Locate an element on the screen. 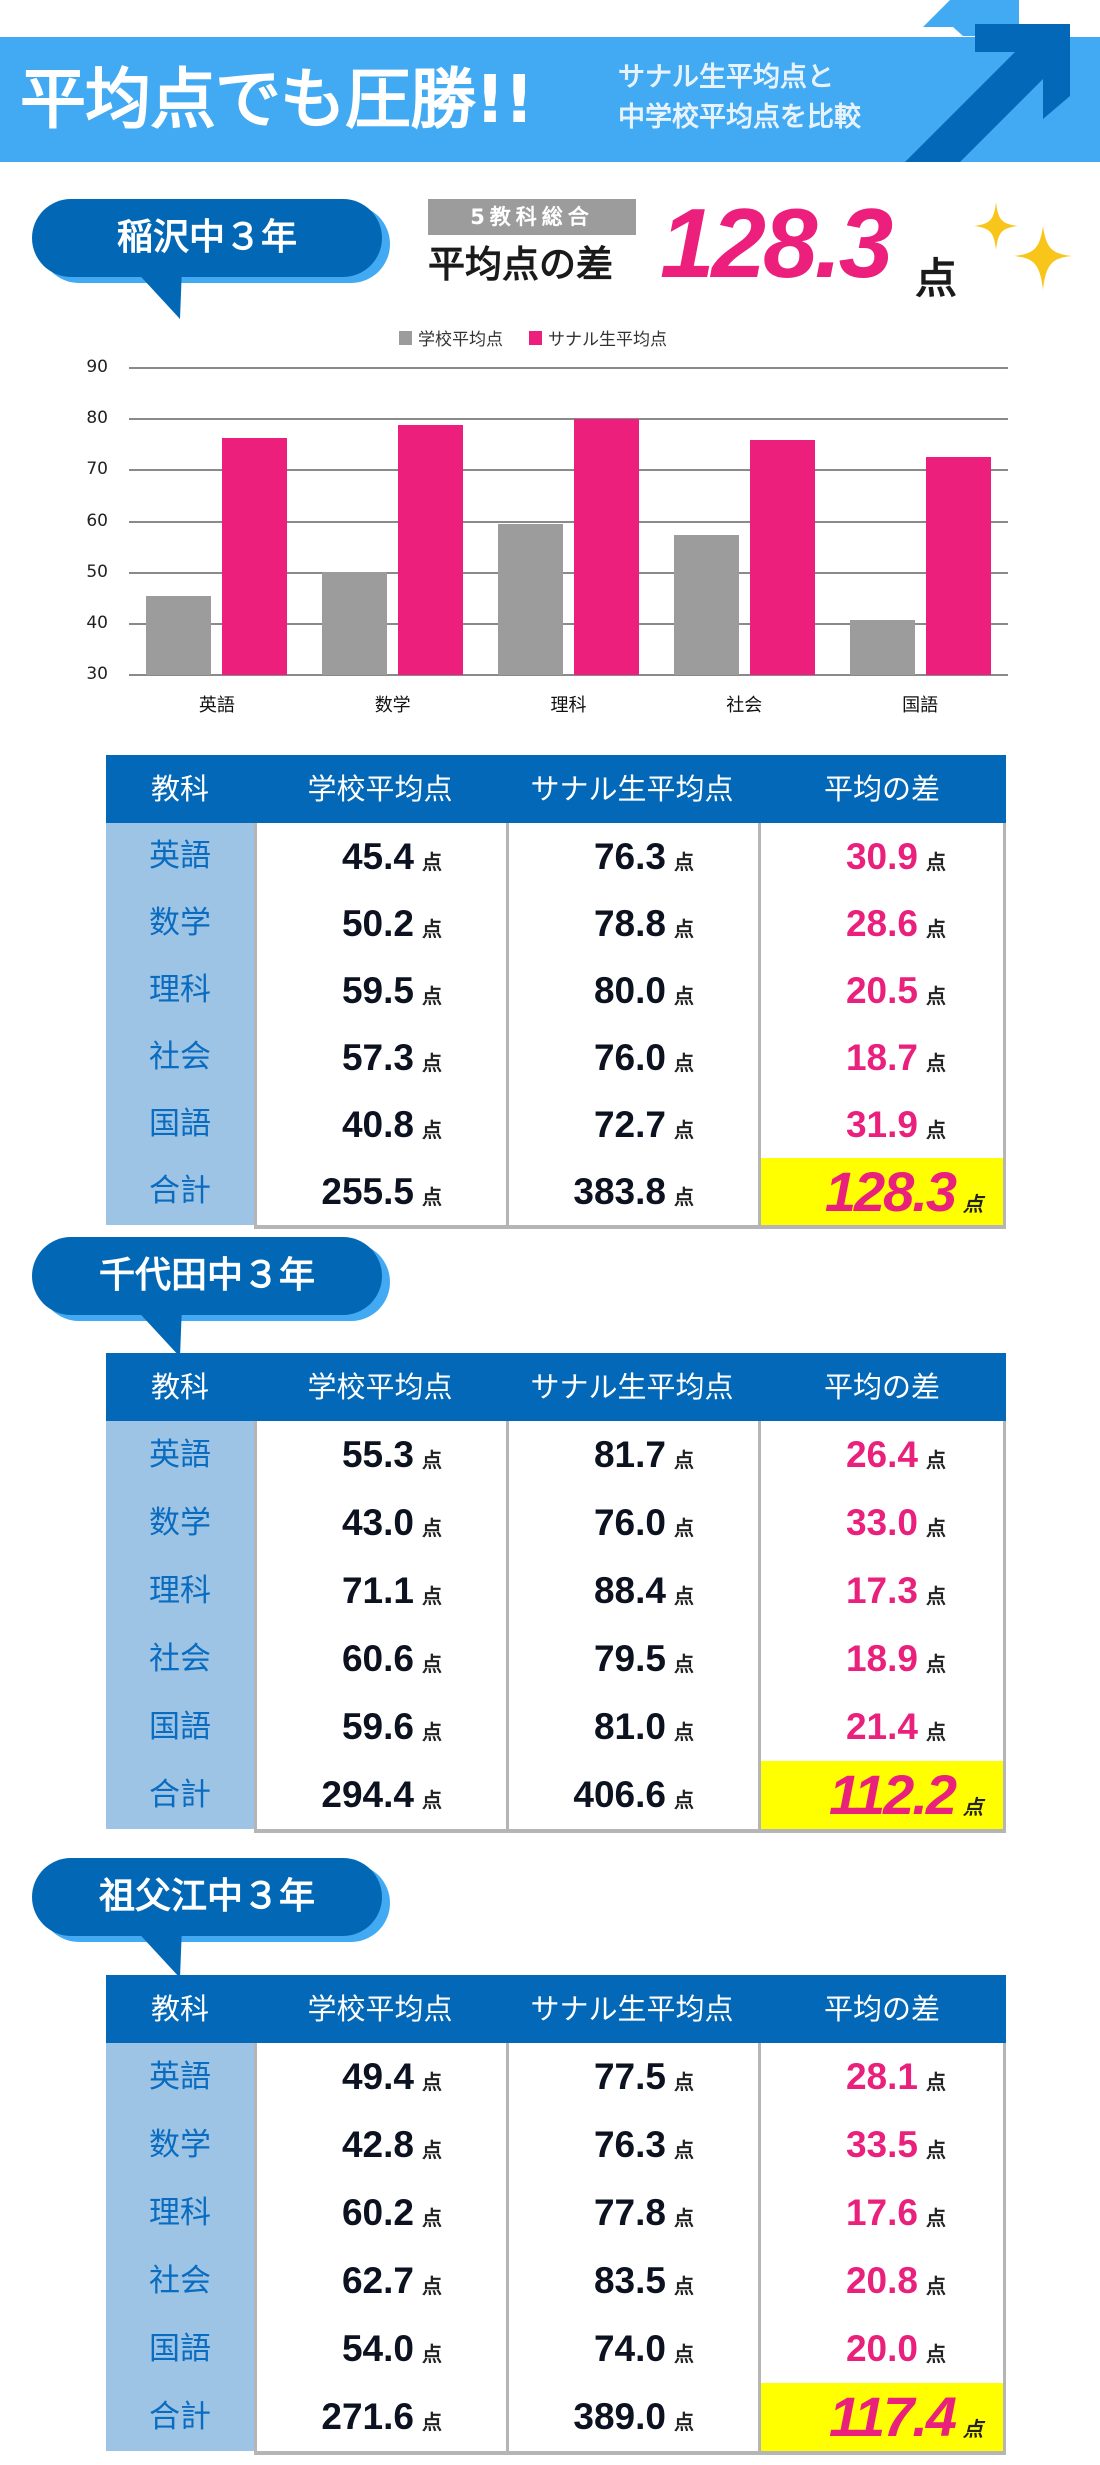 Image resolution: width=1100 pixels, height=2465 pixels. header-cell: 学校平均点 is located at coordinates (380, 789).